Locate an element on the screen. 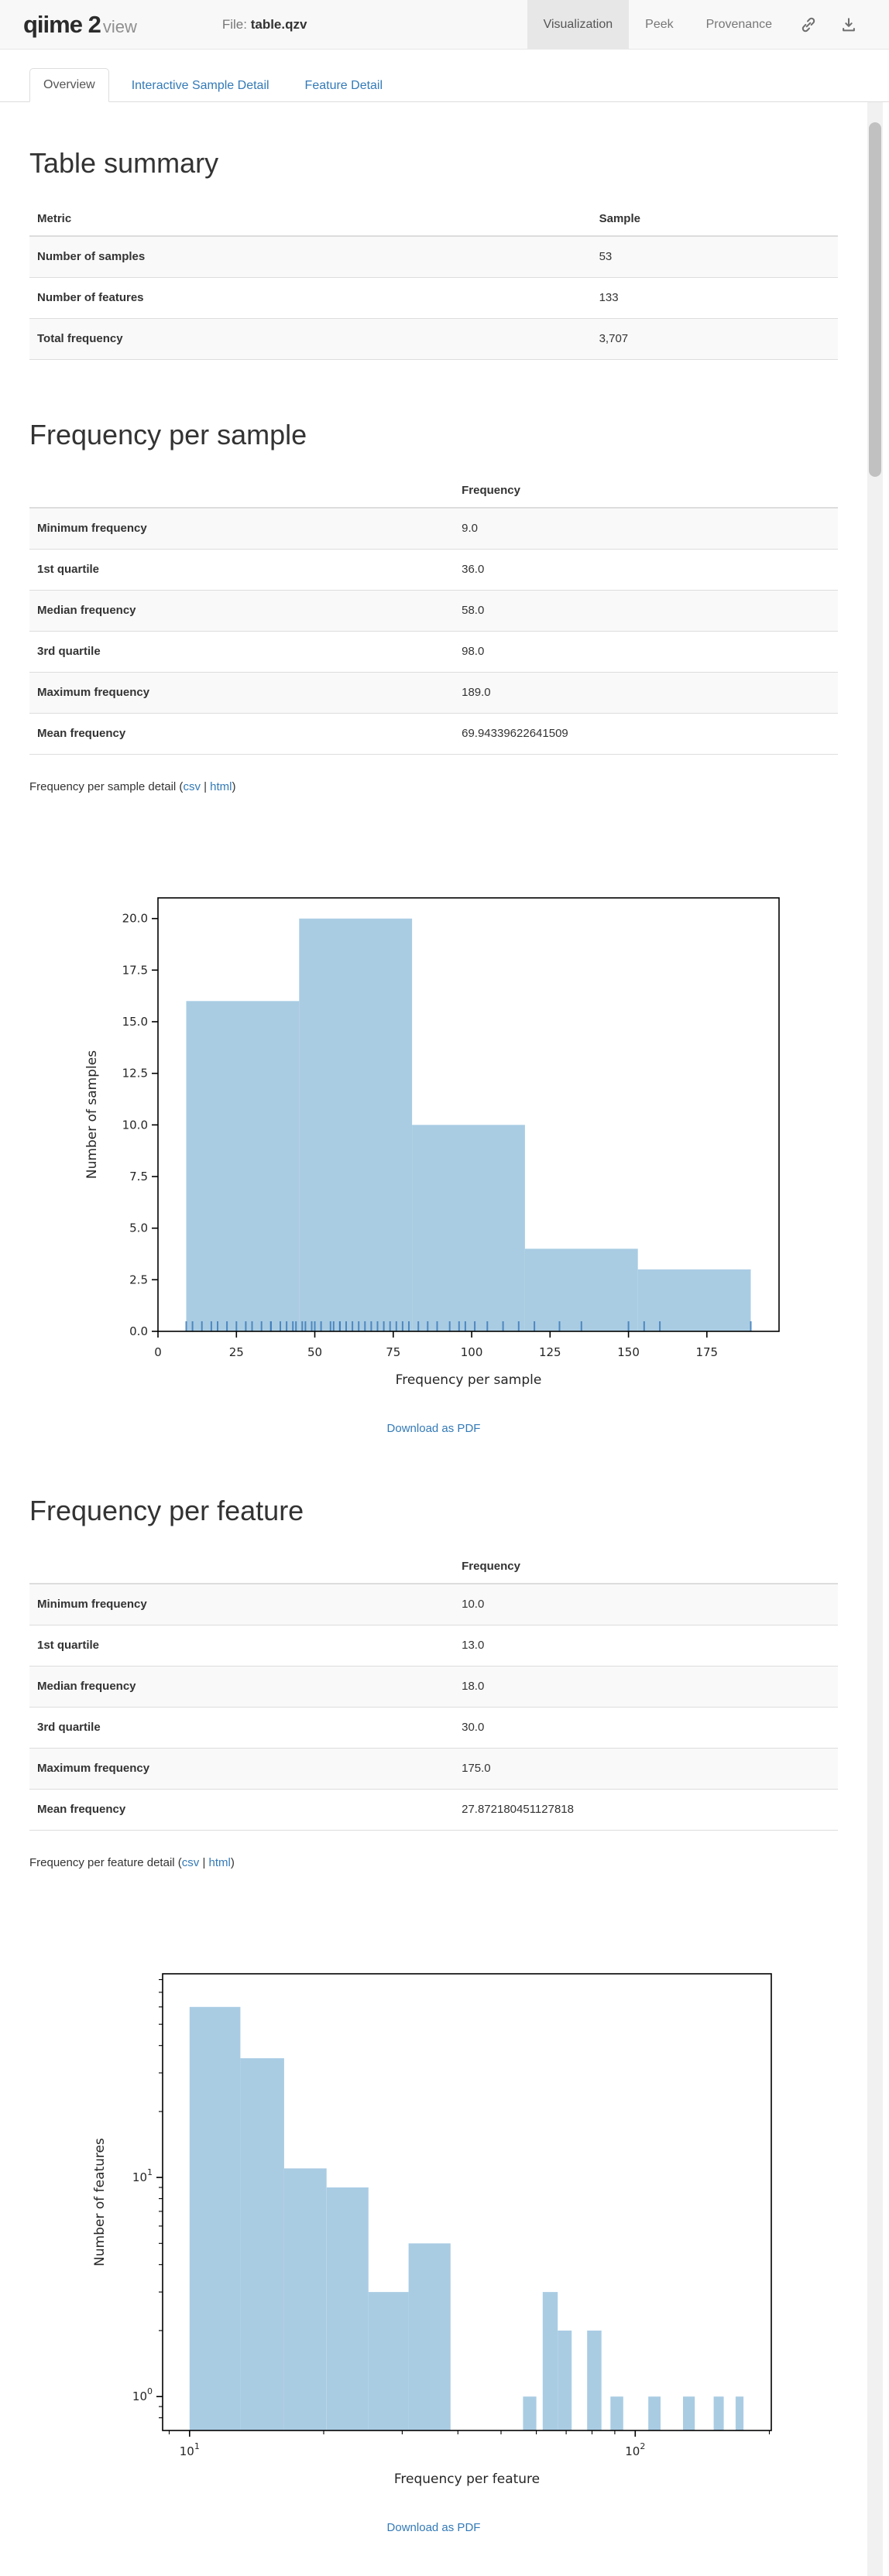 The width and height of the screenshot is (889, 2576). metric-cell: Total frequency is located at coordinates (80, 338).